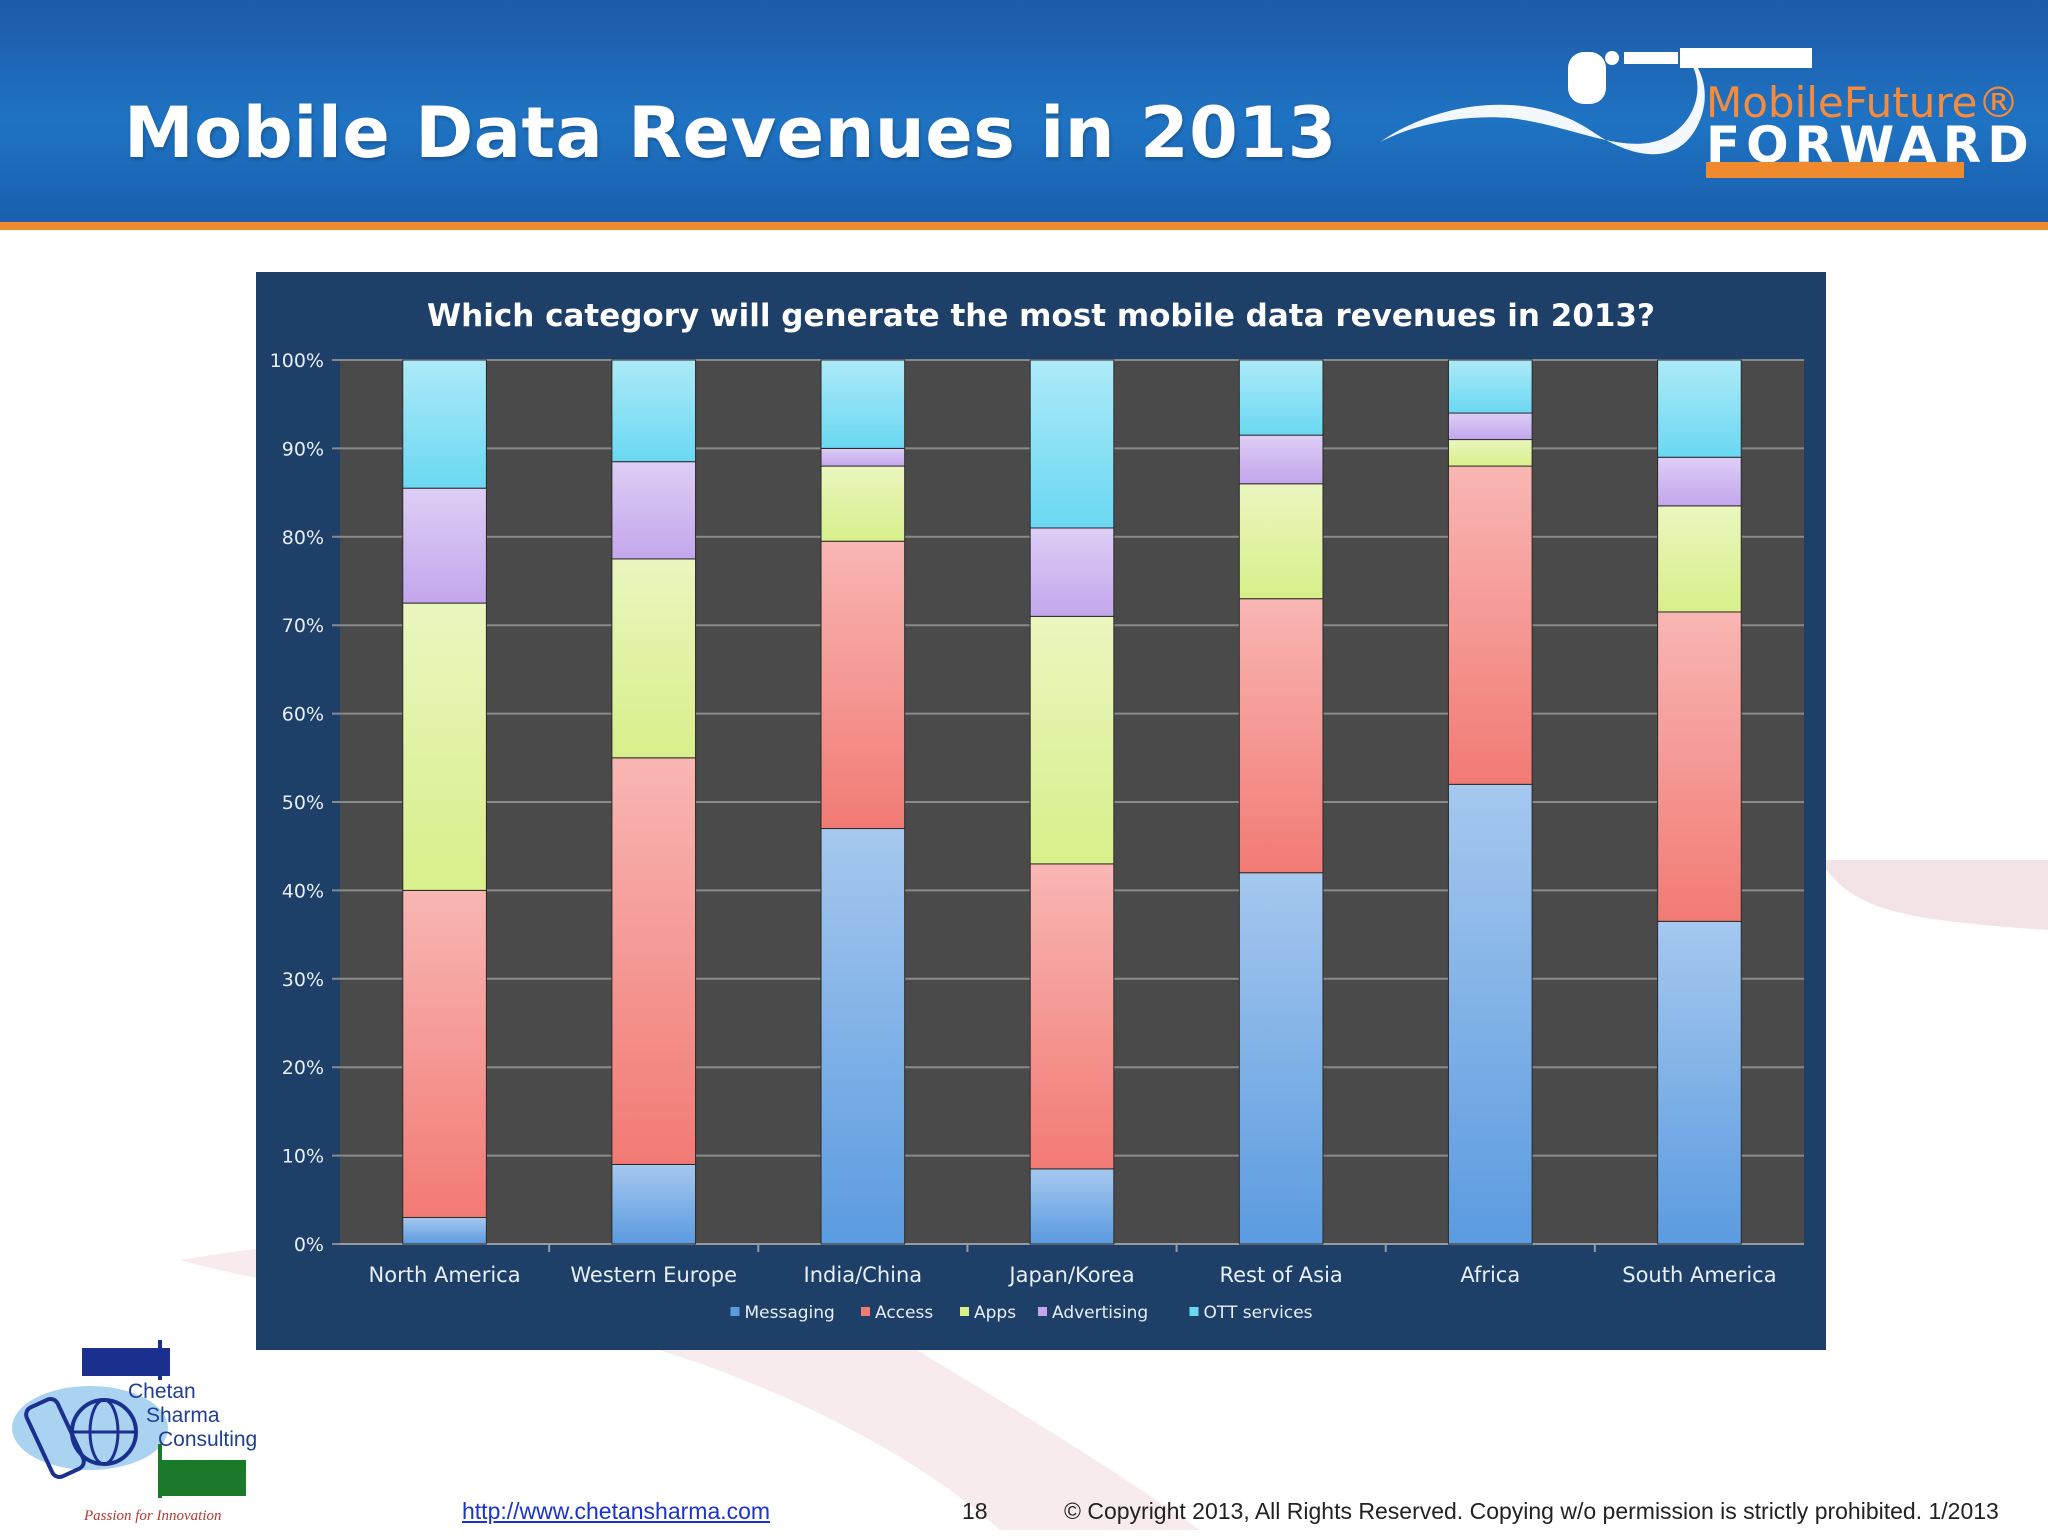 Image resolution: width=2048 pixels, height=1540 pixels. What do you see at coordinates (730, 133) in the screenshot?
I see `slide-title: Mobile Data Revenues in 2013` at bounding box center [730, 133].